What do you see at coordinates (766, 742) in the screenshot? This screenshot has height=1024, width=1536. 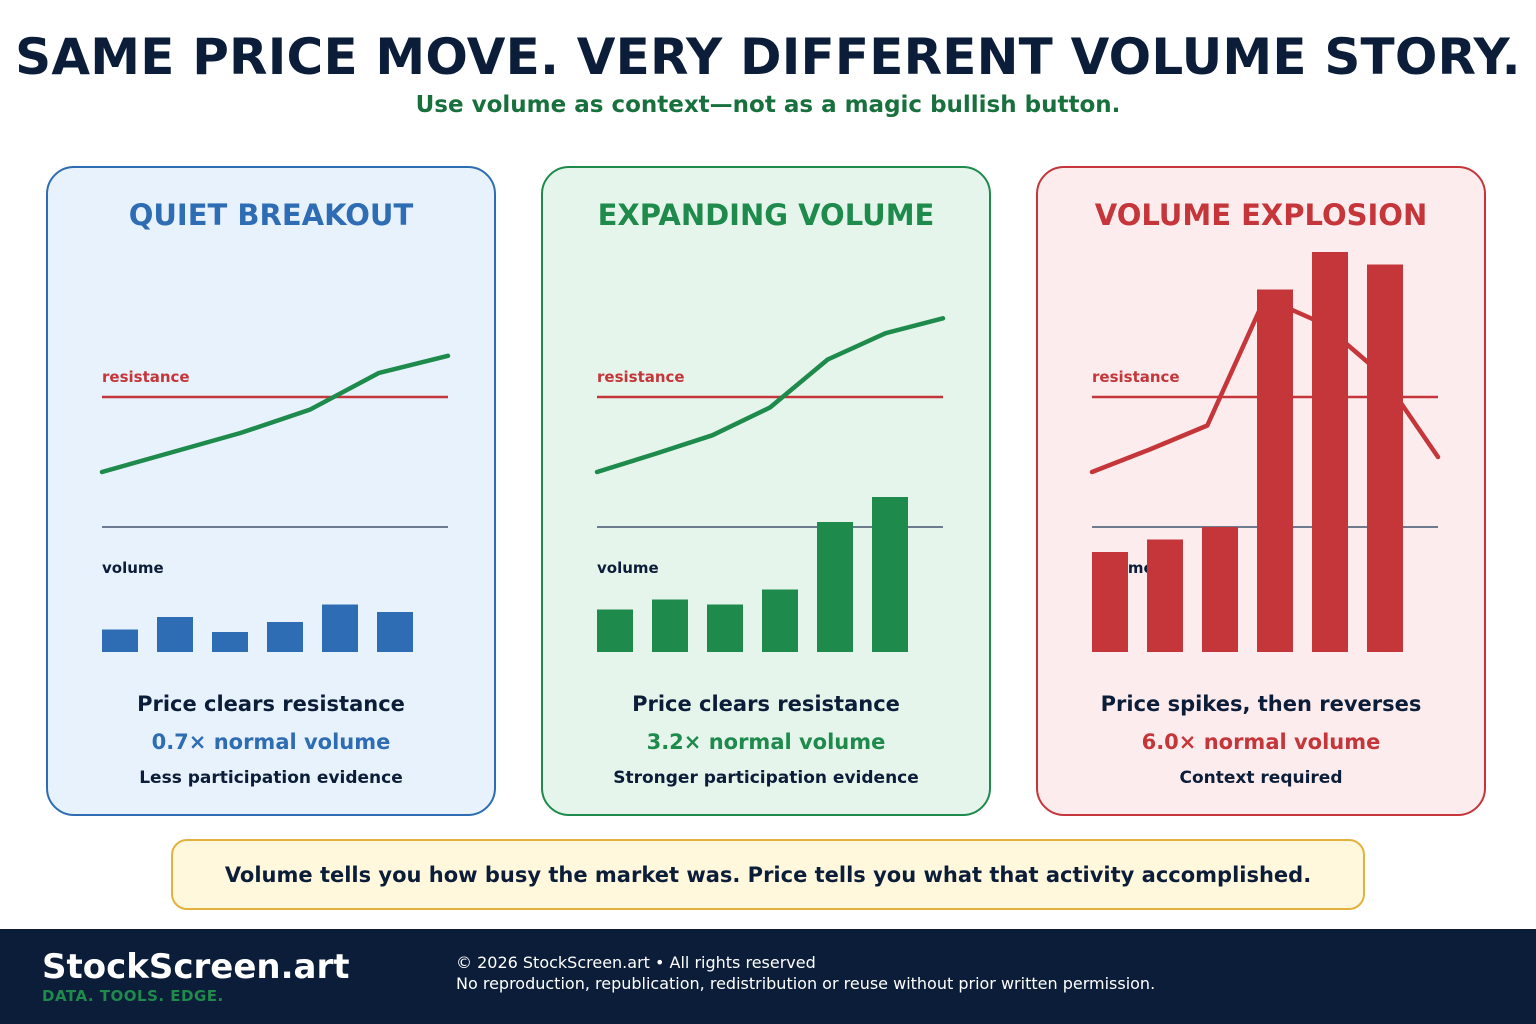 I see `panel-volume-text: 3.2× normal volume` at bounding box center [766, 742].